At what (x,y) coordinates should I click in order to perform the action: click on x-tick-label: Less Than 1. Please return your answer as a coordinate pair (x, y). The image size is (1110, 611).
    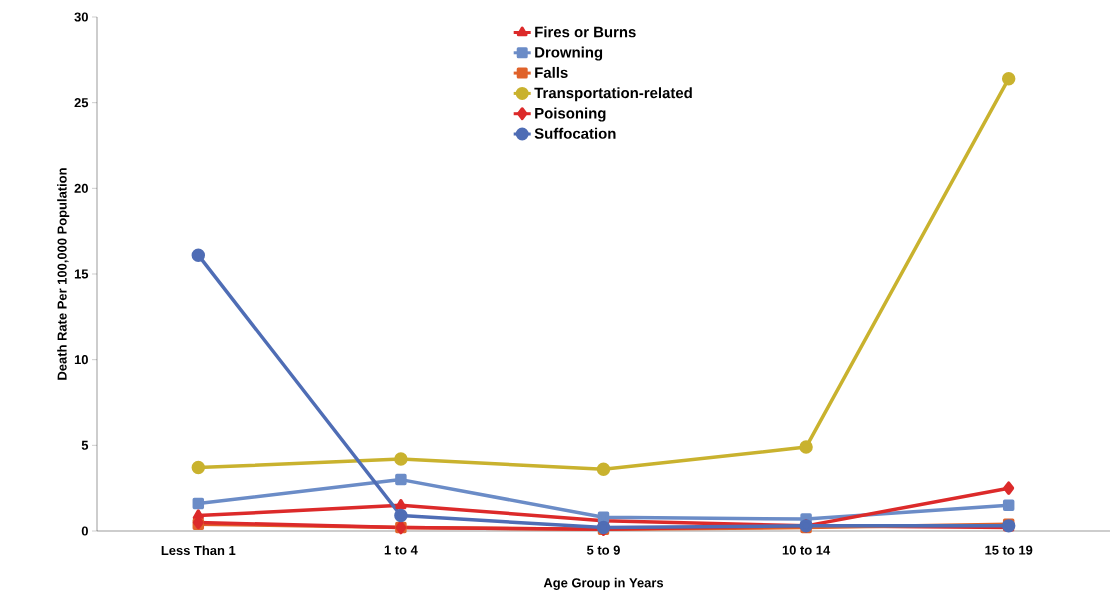
    Looking at the image, I should click on (198, 550).